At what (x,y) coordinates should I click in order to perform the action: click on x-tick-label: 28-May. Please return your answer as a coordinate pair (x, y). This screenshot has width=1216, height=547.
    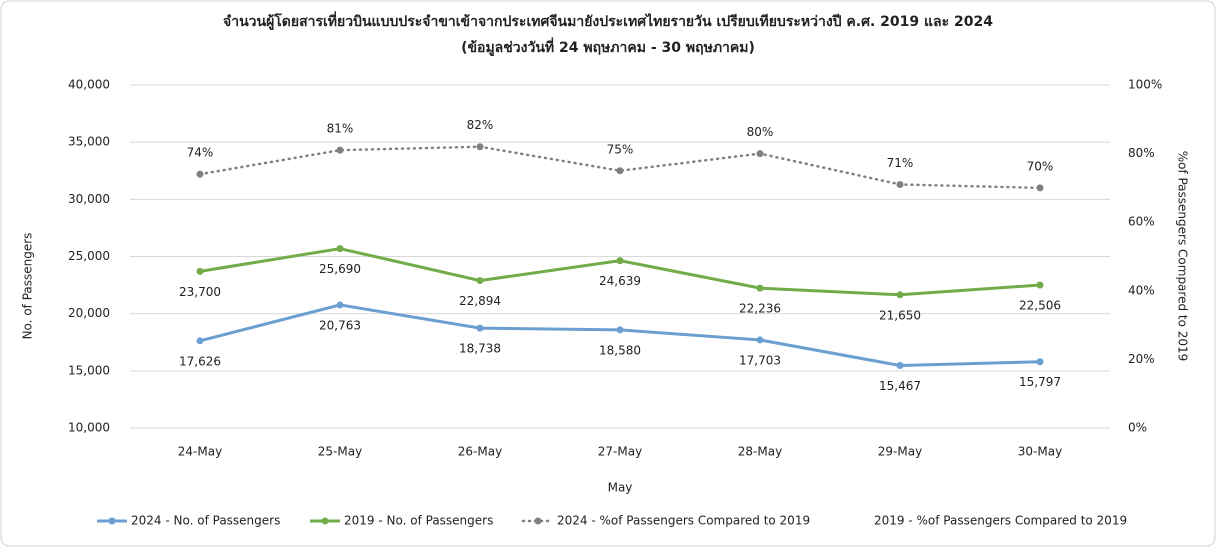
    Looking at the image, I should click on (760, 452).